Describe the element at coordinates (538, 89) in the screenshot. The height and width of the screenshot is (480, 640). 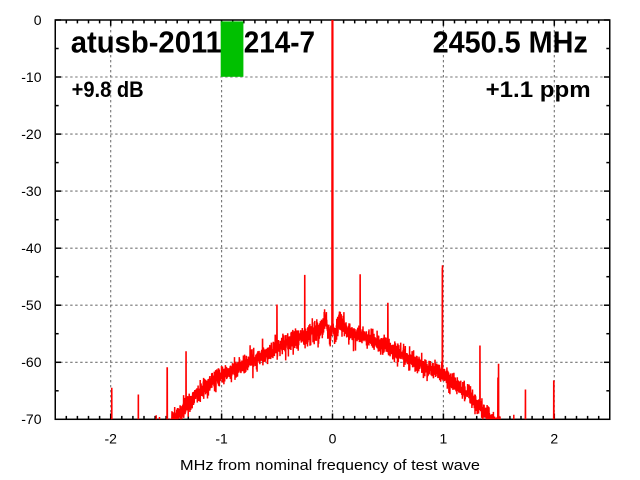
I see `svg-text: +1.1 ppm` at that location.